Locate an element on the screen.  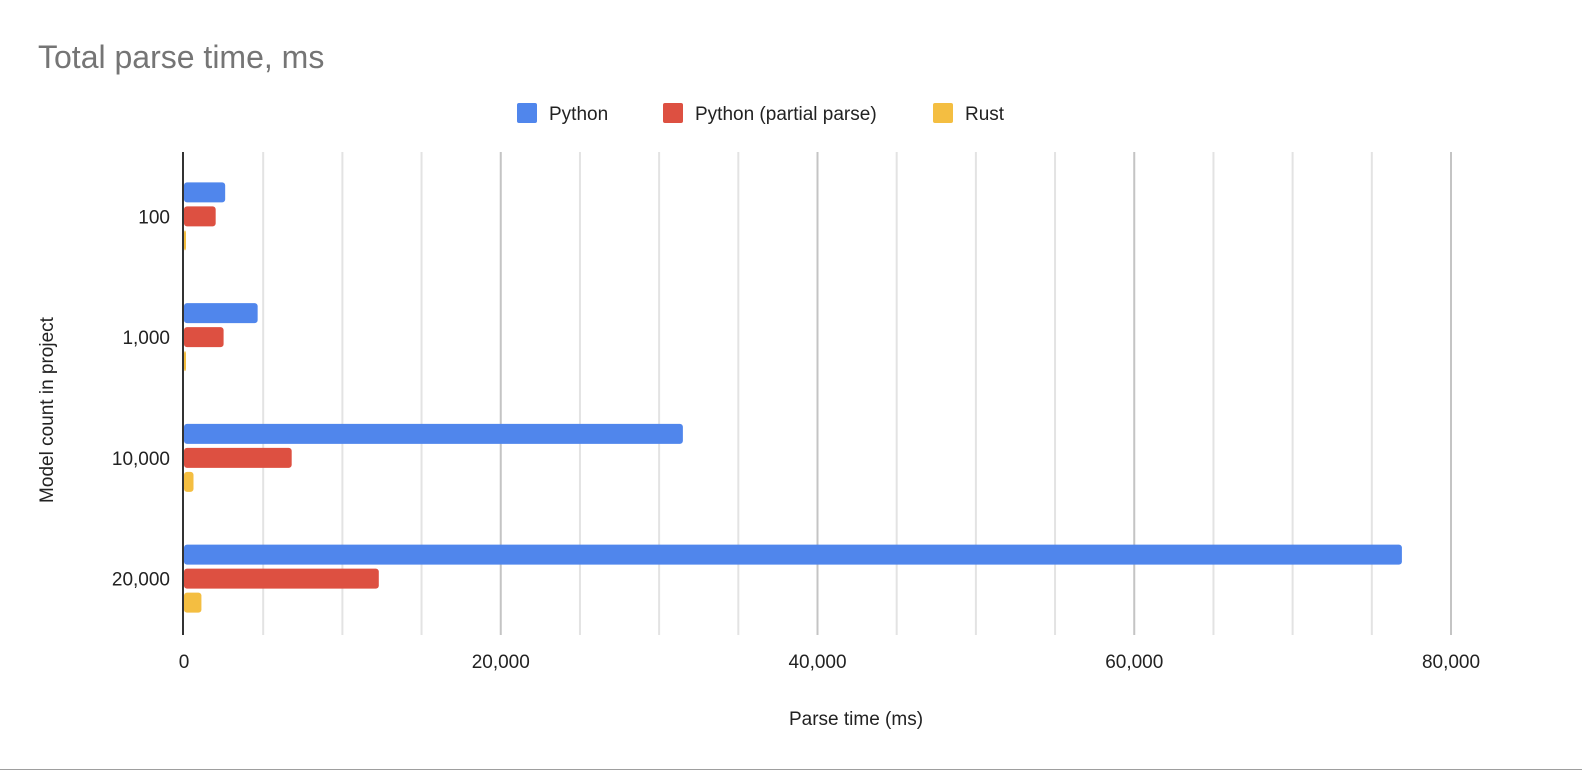
y-tick-label: 10,000 is located at coordinates (141, 459).